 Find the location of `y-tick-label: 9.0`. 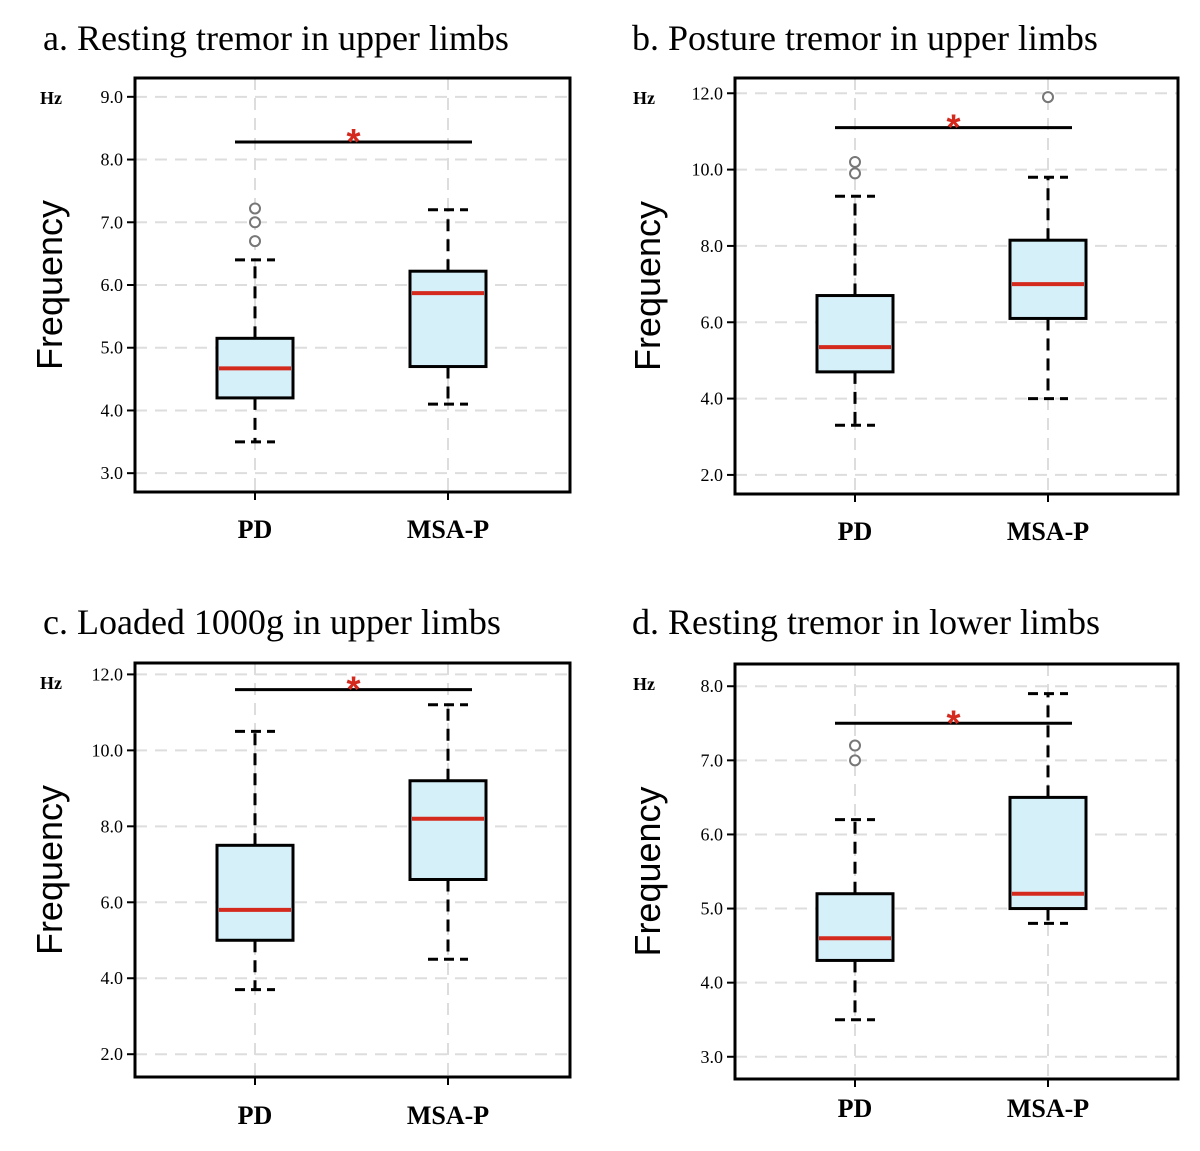

y-tick-label: 9.0 is located at coordinates (112, 97).